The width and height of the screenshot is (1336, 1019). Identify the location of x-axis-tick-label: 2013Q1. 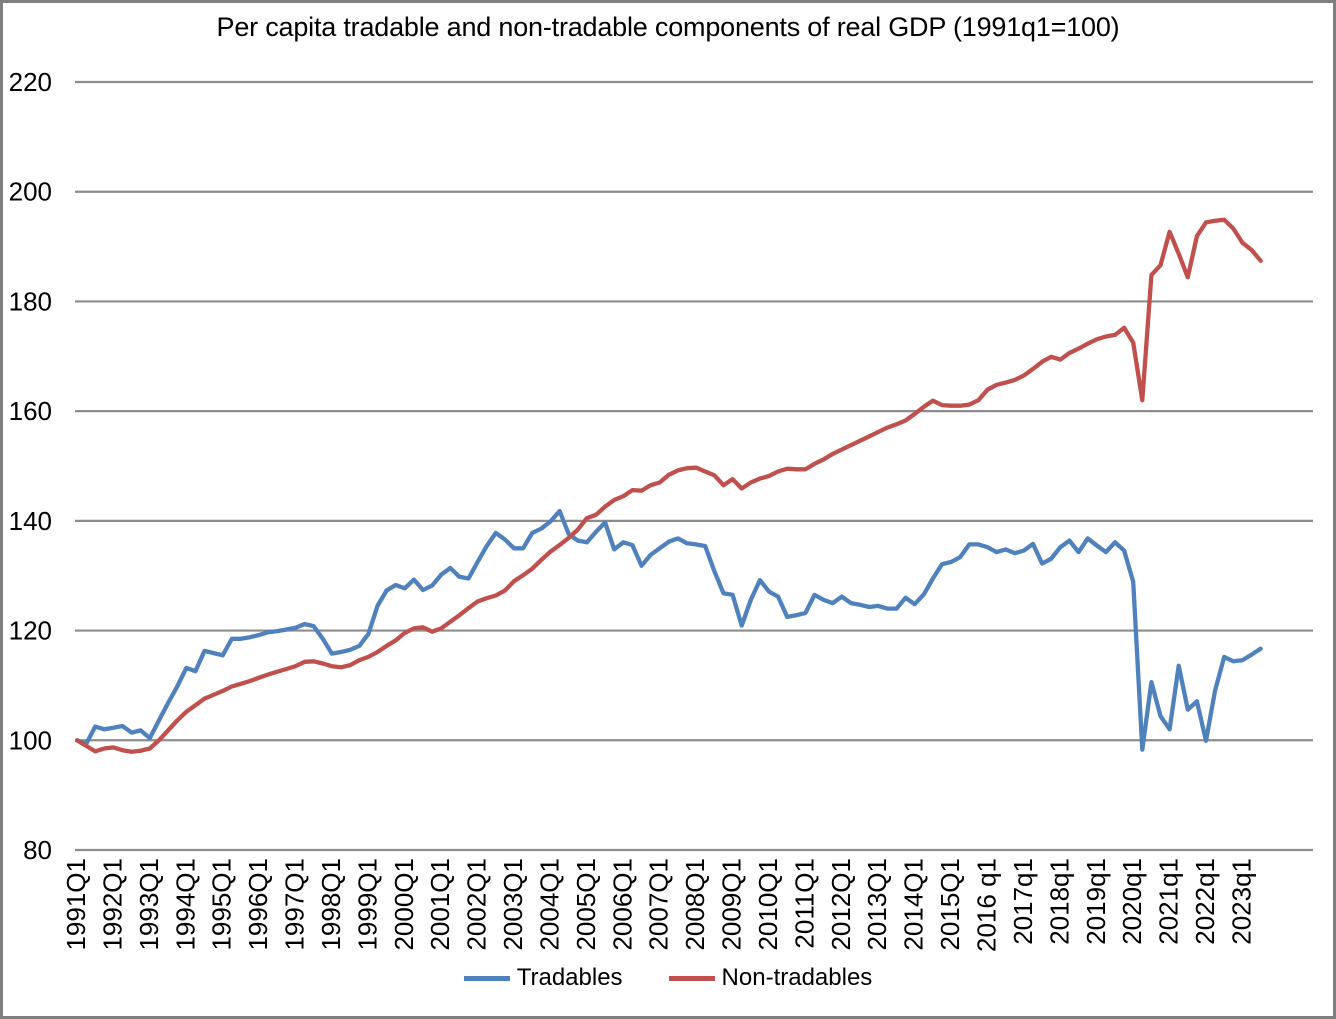
(877, 904).